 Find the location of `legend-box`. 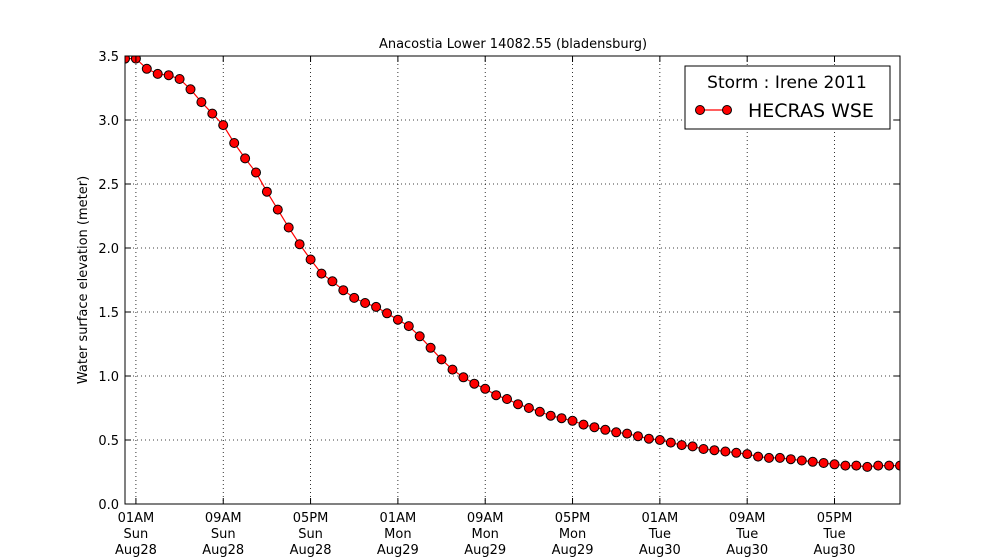

legend-box is located at coordinates (787, 97).